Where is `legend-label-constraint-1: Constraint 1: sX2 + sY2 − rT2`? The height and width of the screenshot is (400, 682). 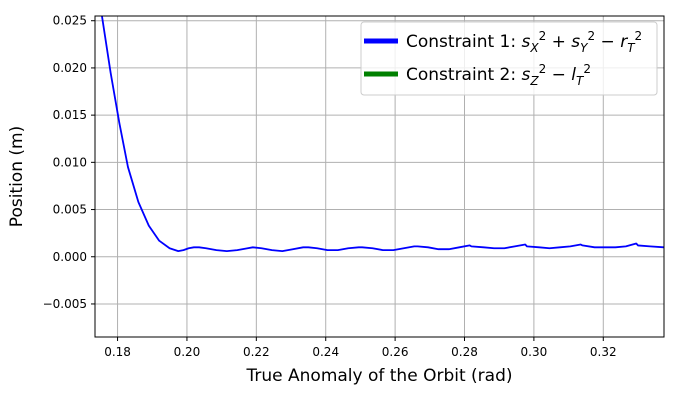 legend-label-constraint-1: Constraint 1: sX2 + sY2 − rT2 is located at coordinates (524, 42).